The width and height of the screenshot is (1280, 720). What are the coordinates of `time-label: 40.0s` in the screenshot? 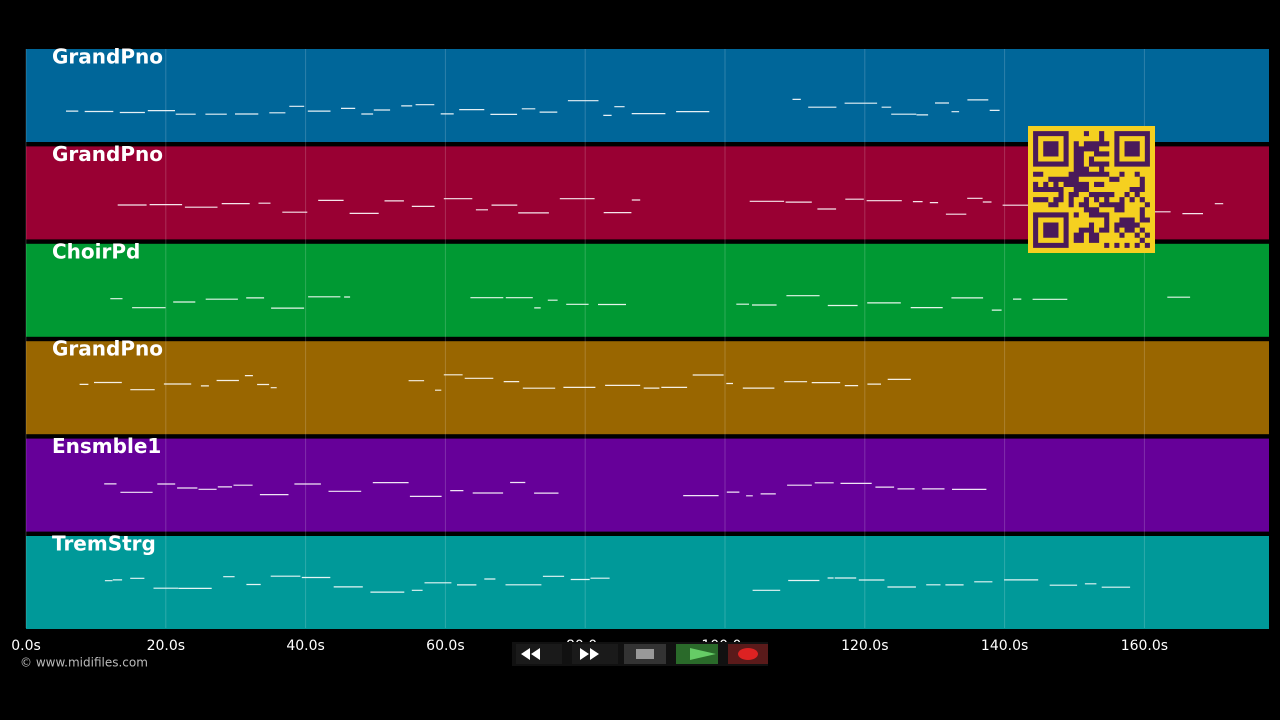 It's located at (305, 646).